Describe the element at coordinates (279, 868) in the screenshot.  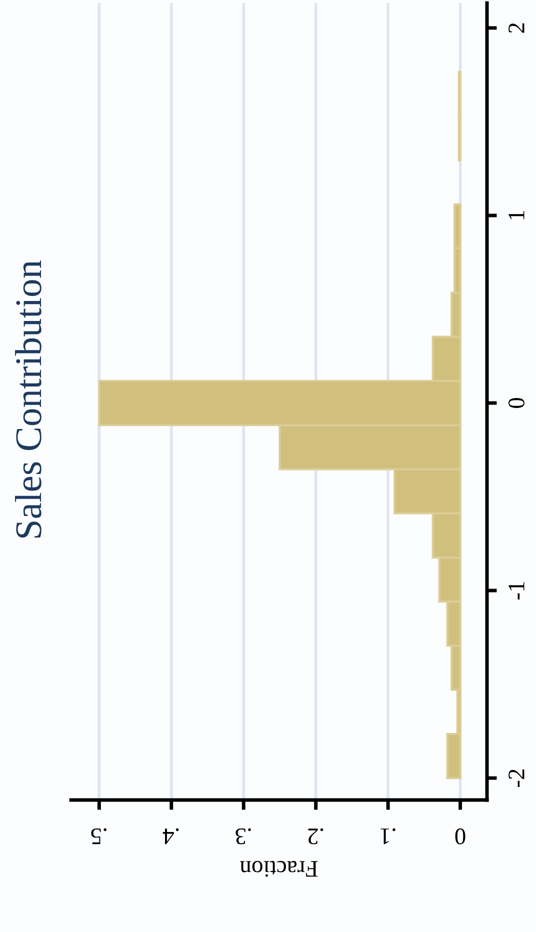
I see `x-axis-title: Fraction` at that location.